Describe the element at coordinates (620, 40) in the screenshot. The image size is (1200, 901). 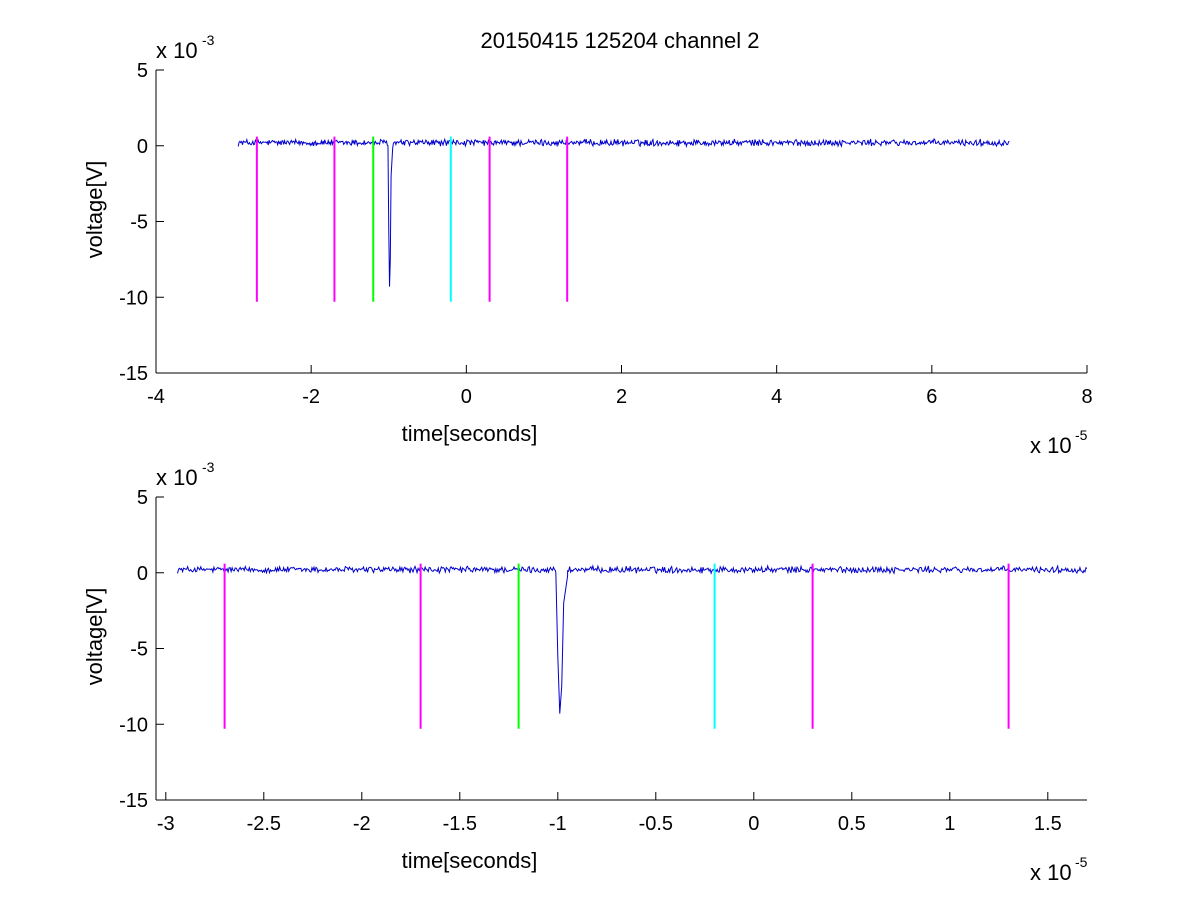
I see `figure-title: 20150415 125204 channel 2` at that location.